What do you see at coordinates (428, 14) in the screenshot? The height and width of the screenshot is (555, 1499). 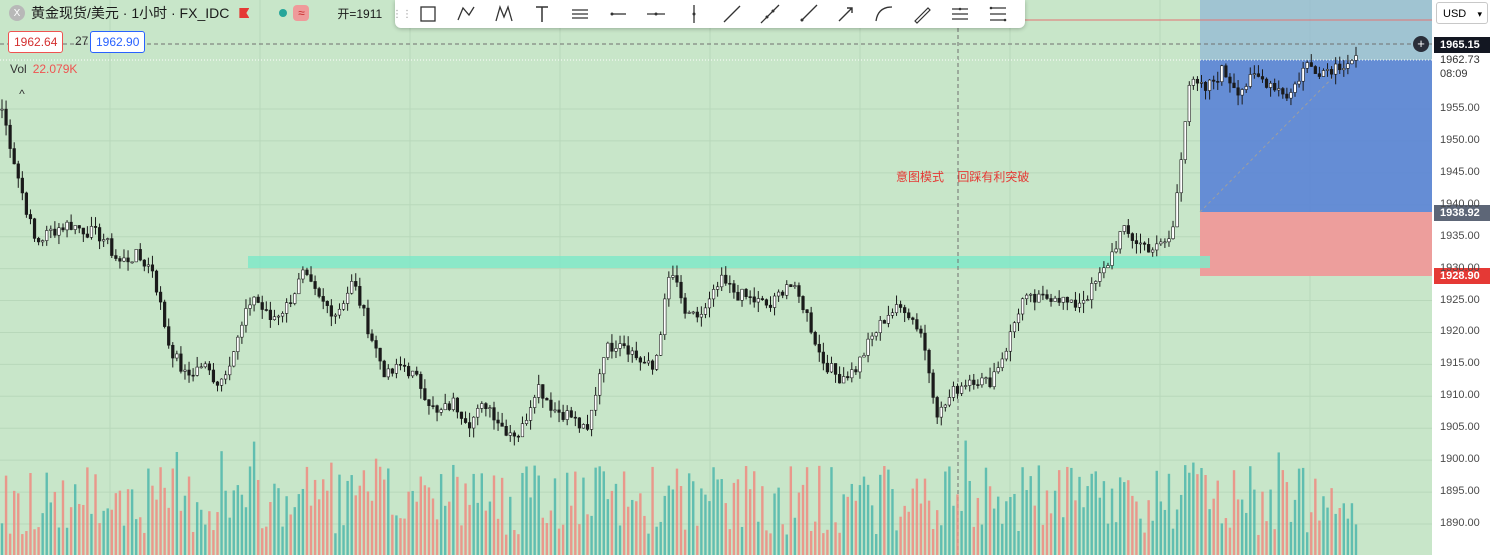 I see `rectangle-icon` at bounding box center [428, 14].